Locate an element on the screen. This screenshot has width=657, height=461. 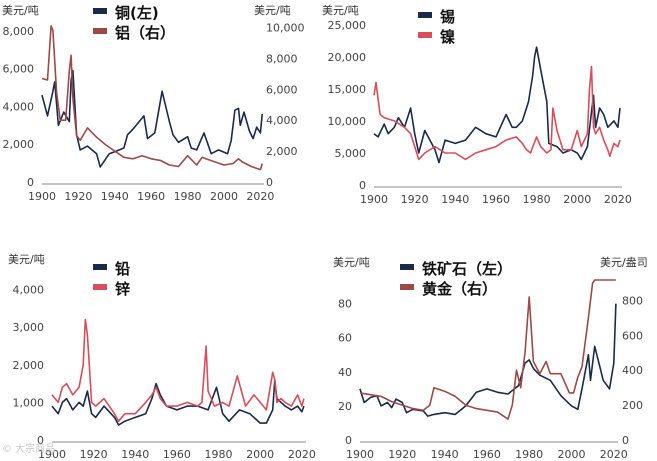
legend-label: 黄金（右） is located at coordinates (459, 289).